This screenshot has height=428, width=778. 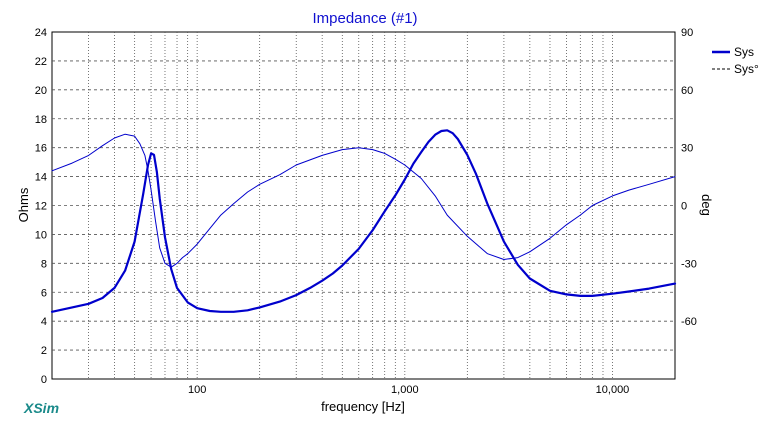 What do you see at coordinates (41, 178) in the screenshot?
I see `y-tick-label: 14` at bounding box center [41, 178].